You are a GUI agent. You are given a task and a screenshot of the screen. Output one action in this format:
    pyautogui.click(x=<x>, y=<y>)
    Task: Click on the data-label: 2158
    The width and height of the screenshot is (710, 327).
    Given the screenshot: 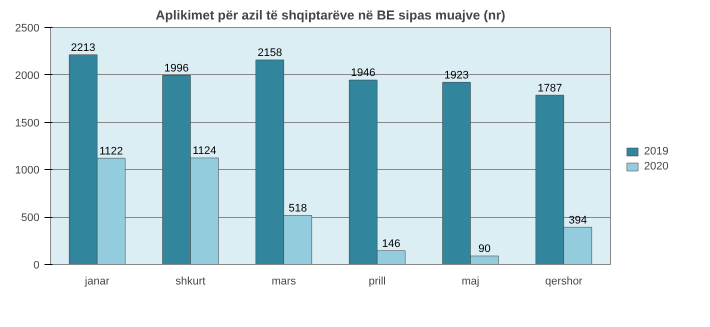 What is the action you would take?
    pyautogui.click(x=270, y=53)
    